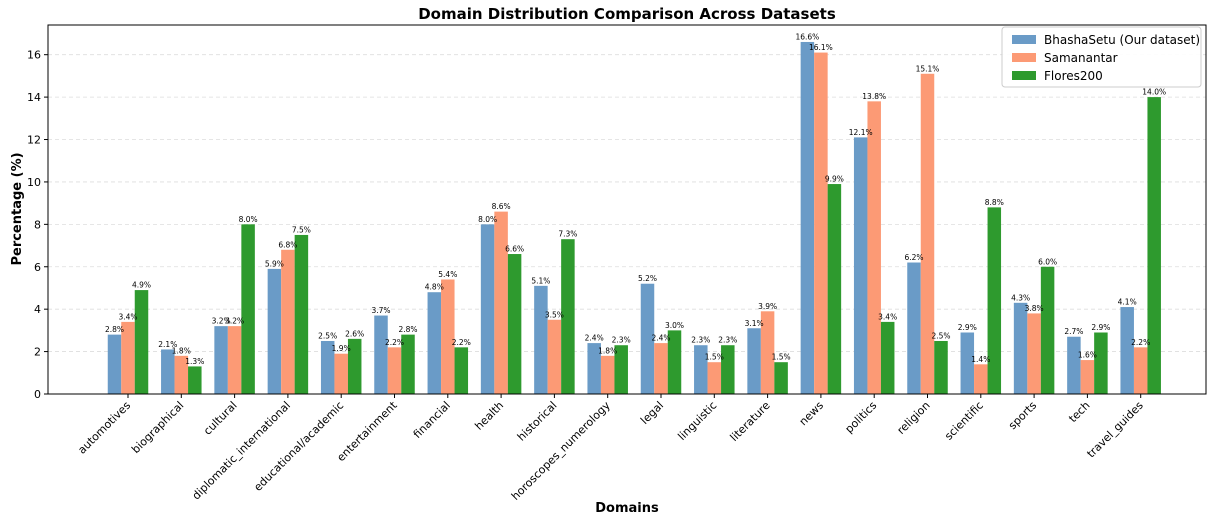 This screenshot has height=515, width=1209. Describe the element at coordinates (540, 280) in the screenshot. I see `bar-value-label: 5.1%` at that location.